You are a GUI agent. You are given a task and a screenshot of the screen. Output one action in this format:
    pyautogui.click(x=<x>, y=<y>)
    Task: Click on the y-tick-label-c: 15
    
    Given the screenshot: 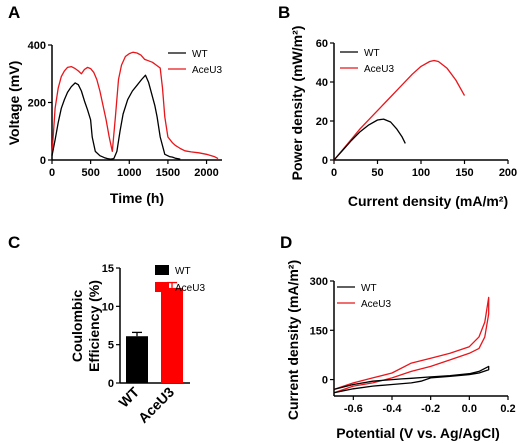 What is the action you would take?
    pyautogui.click(x=108, y=269)
    